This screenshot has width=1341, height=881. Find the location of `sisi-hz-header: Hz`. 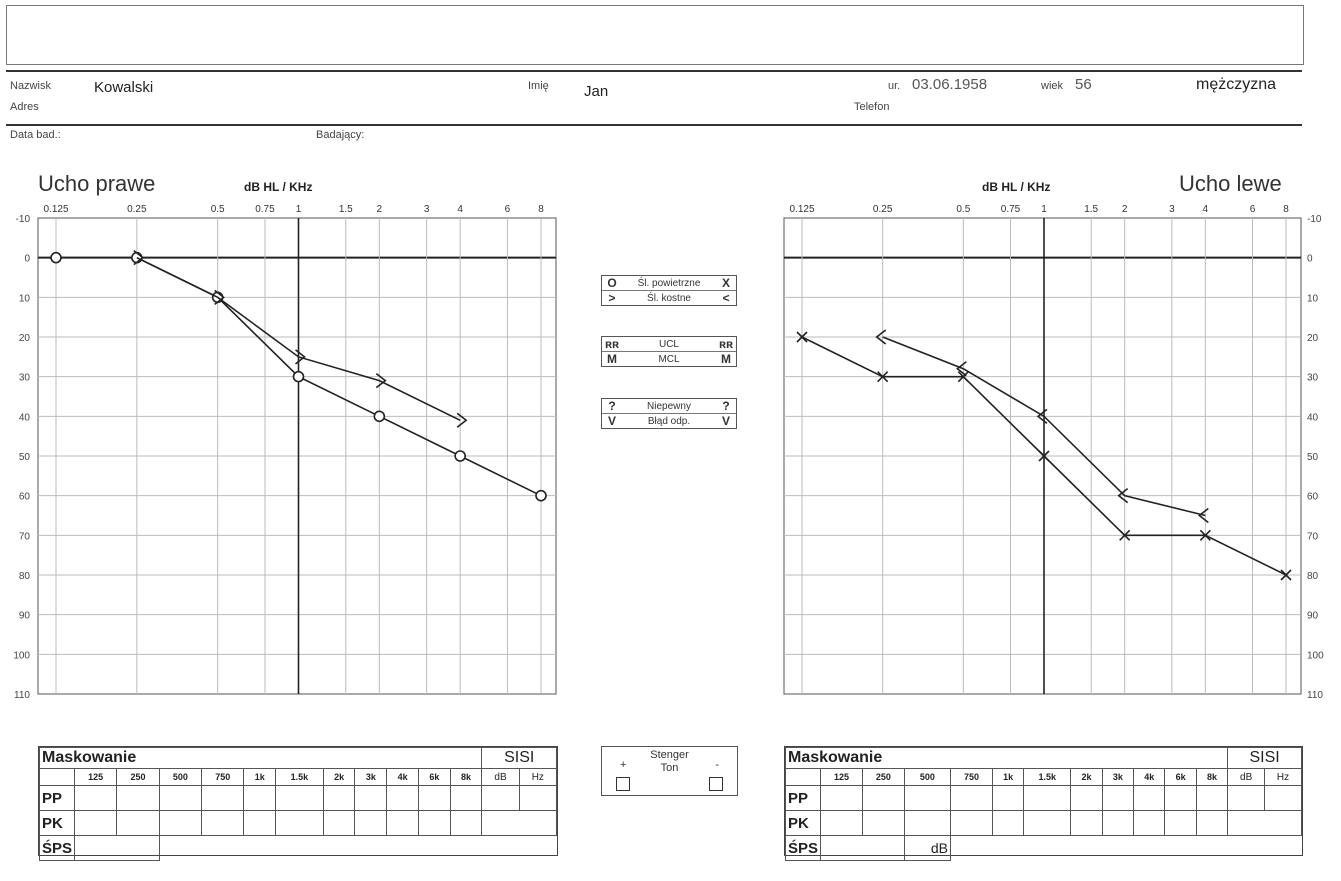

sisi-hz-header: Hz is located at coordinates (1283, 777).